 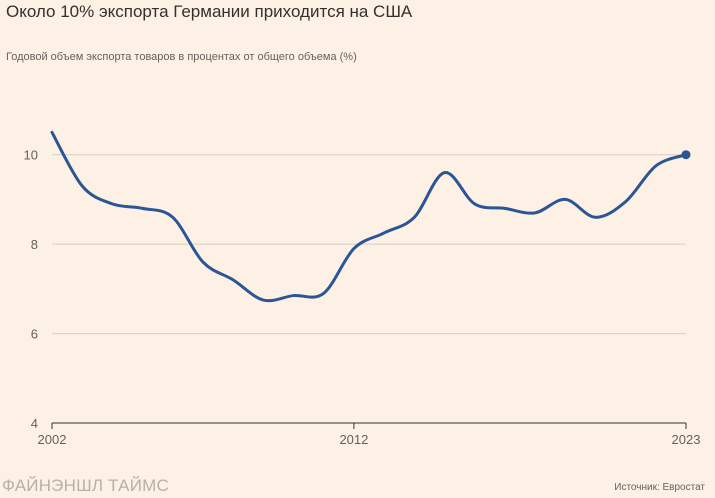 I want to click on y-tick-label-4: 4, so click(x=34, y=423).